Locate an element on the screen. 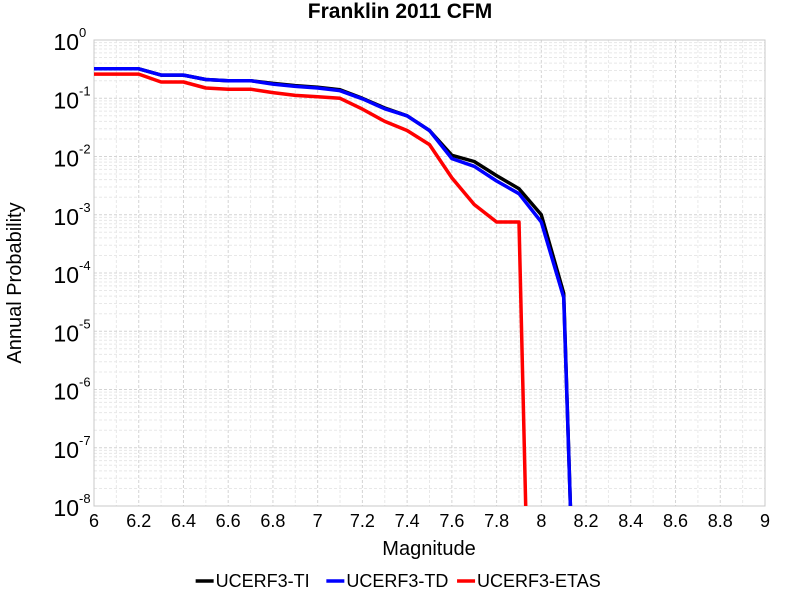 This screenshot has height=600, width=800. x-tick-label: 6.4 is located at coordinates (183, 521).